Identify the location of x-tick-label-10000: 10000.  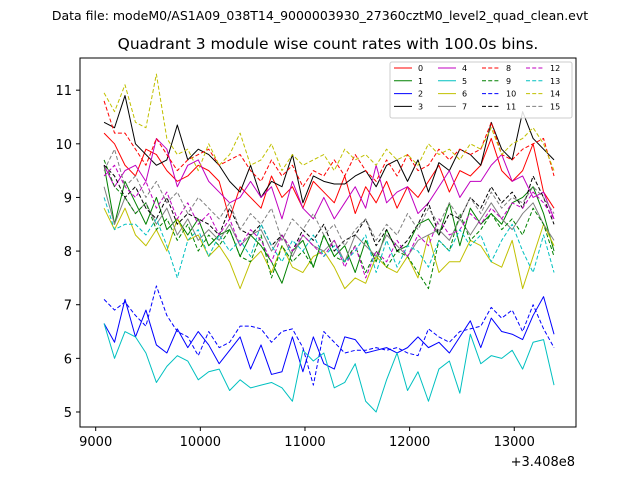
(200, 442).